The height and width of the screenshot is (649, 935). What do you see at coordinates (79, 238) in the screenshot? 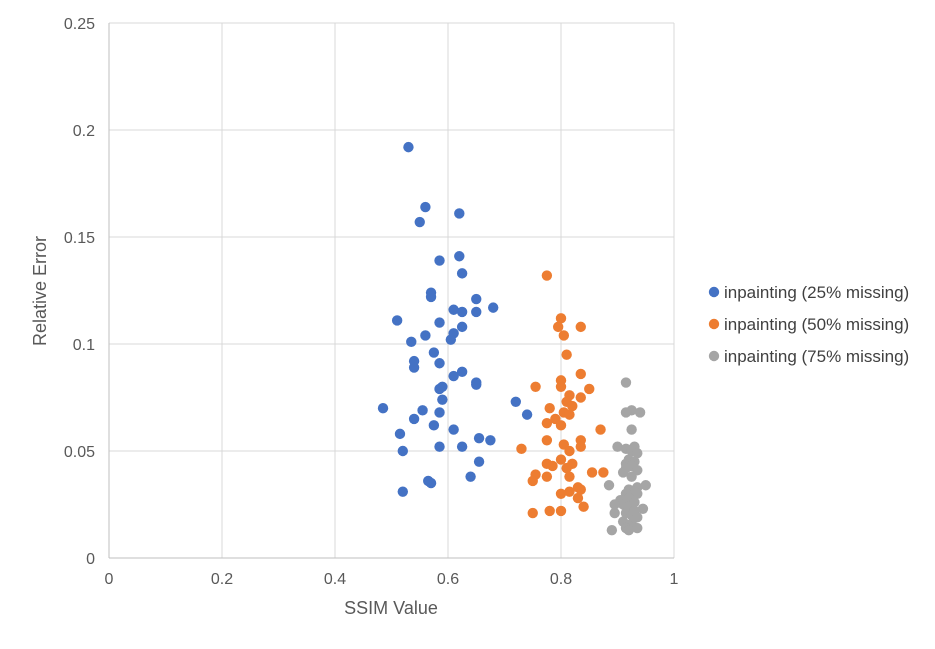
I see `y-tick-label: 0.15` at bounding box center [79, 238].